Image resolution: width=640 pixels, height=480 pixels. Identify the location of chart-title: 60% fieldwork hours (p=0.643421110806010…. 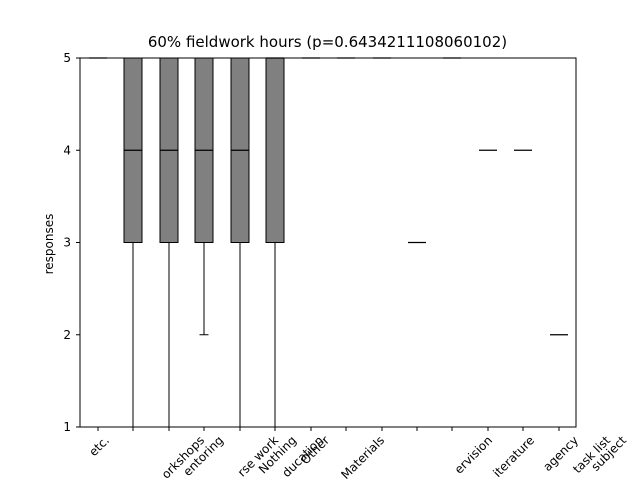
(327, 42).